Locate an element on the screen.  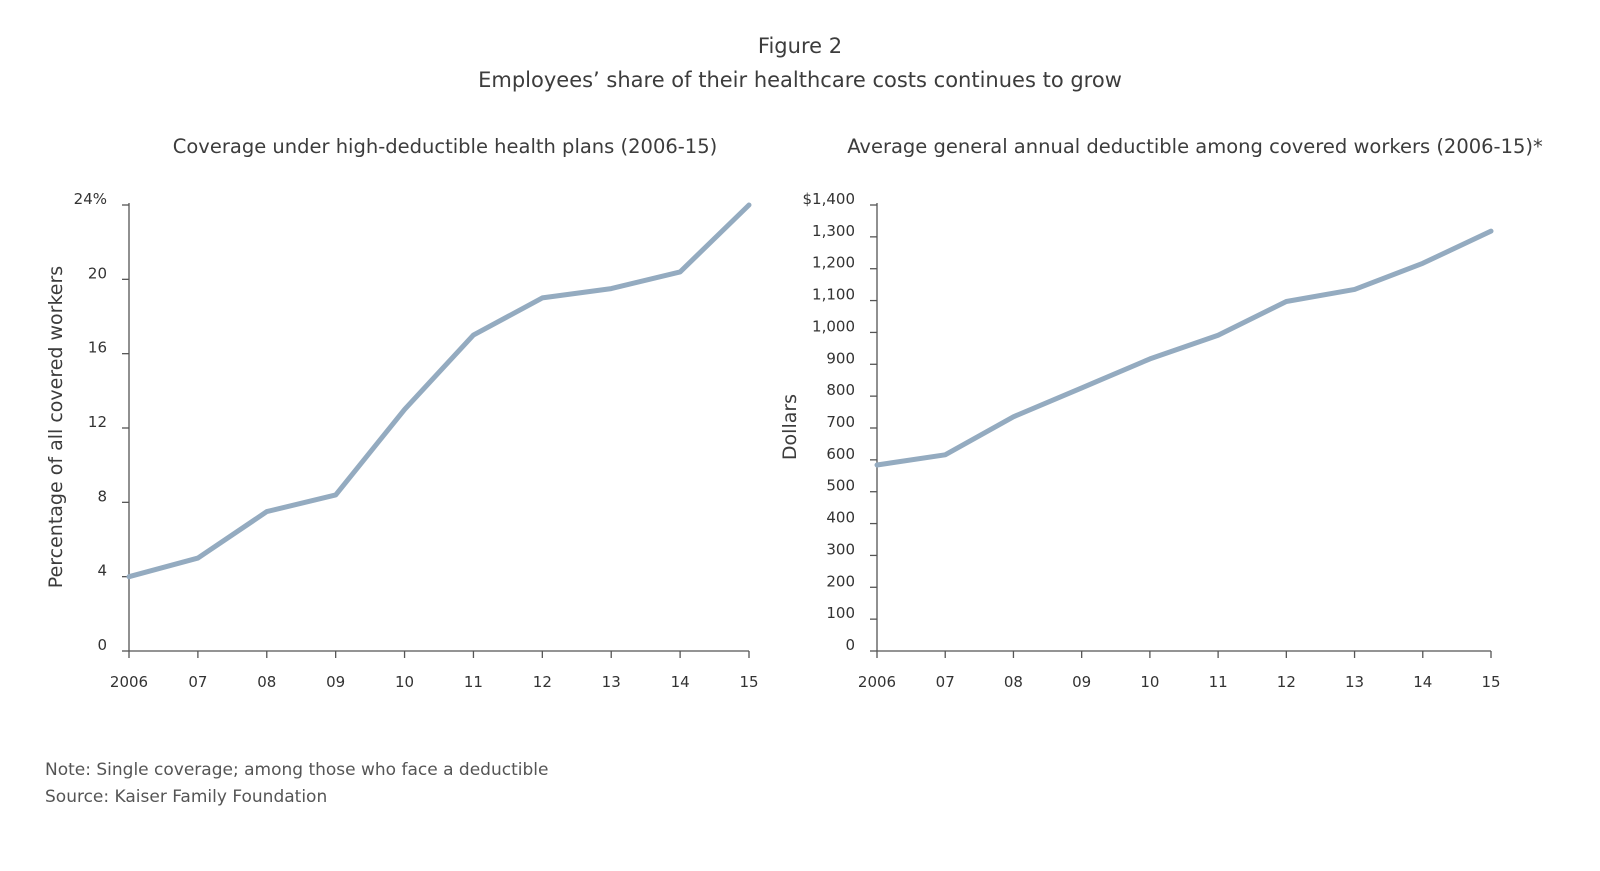
y-tick-label: 300 is located at coordinates (840, 549).